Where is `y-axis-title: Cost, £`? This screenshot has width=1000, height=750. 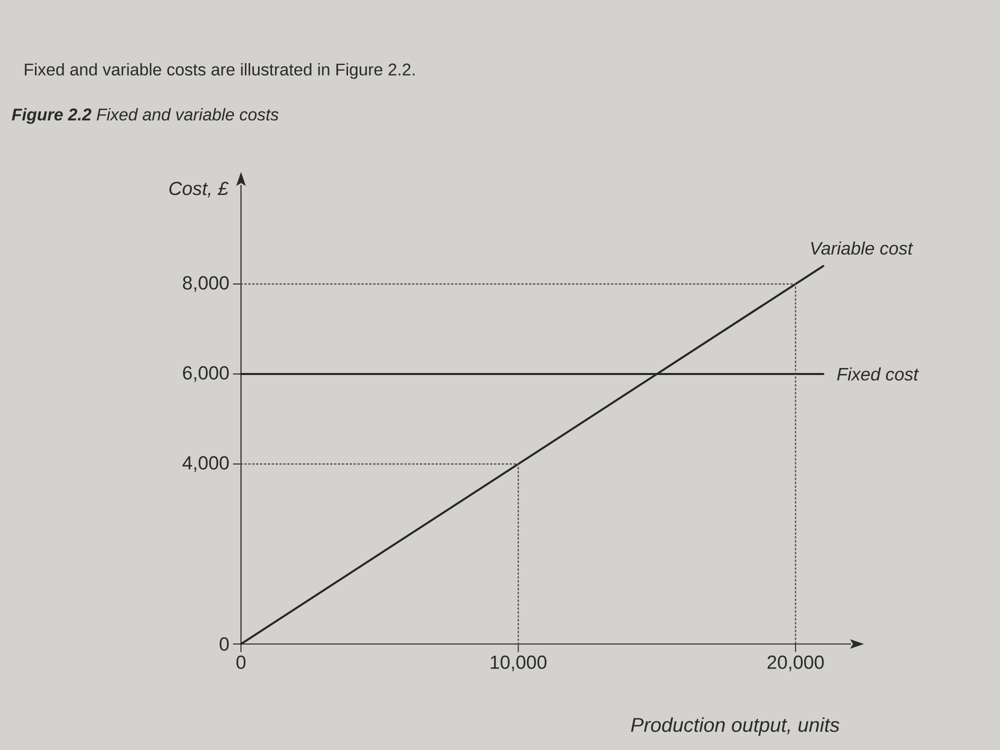 y-axis-title: Cost, £ is located at coordinates (199, 190).